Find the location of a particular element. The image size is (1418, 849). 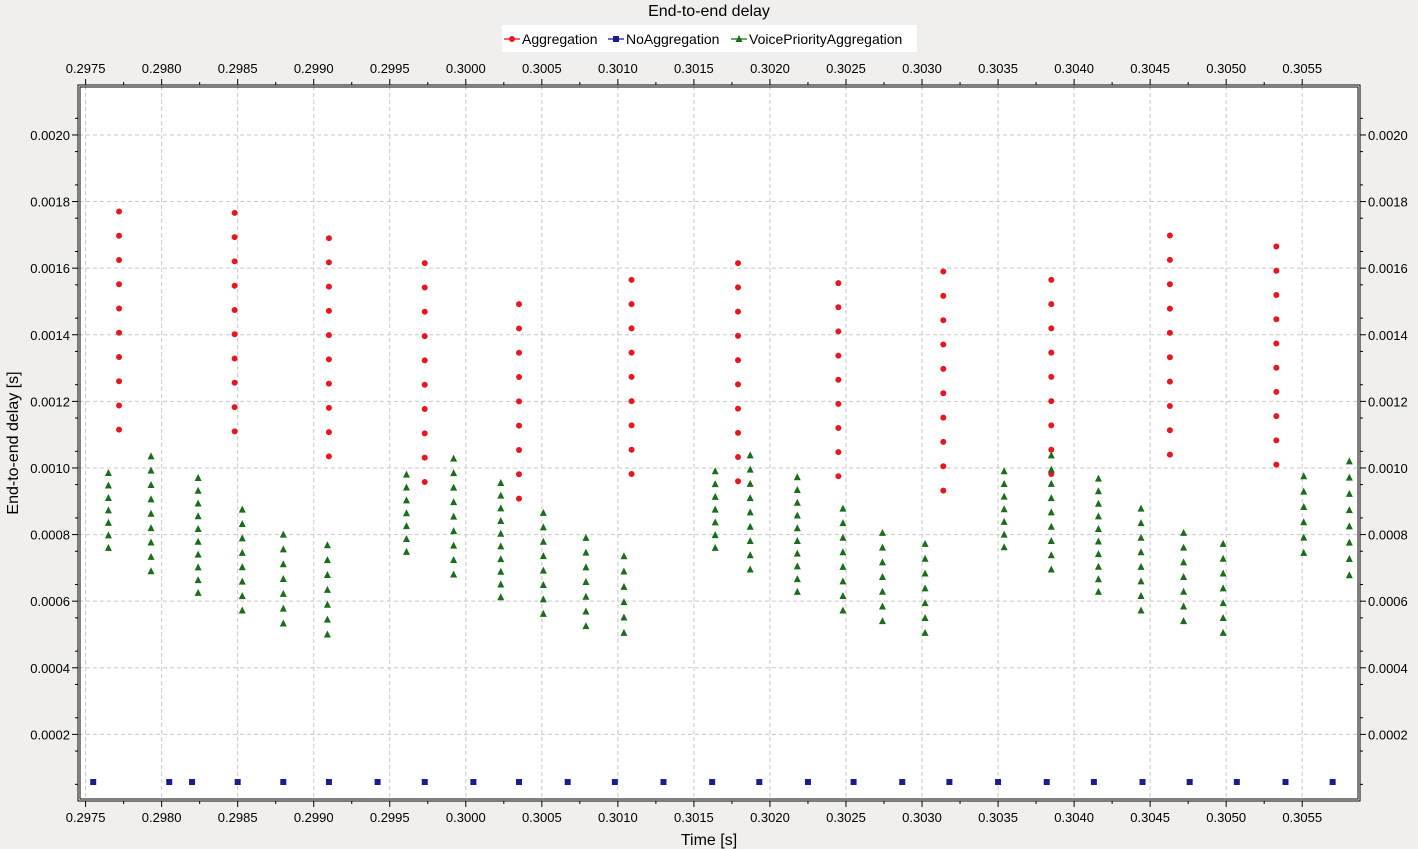

y-tick-label-right: 0.0008 is located at coordinates (1388, 535).